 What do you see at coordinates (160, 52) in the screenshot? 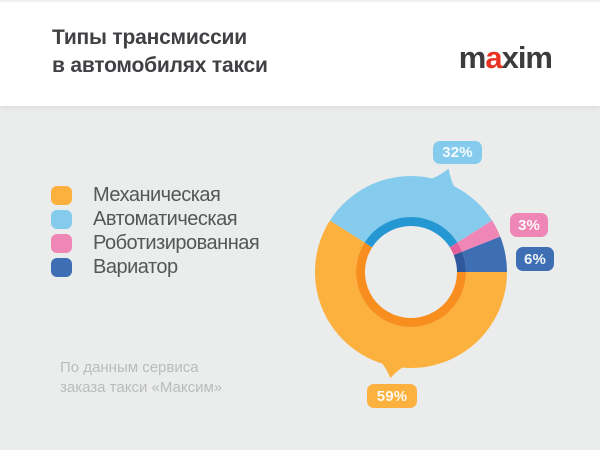
I see `page-title: Типы трансмиссии в автомобилях такси` at bounding box center [160, 52].